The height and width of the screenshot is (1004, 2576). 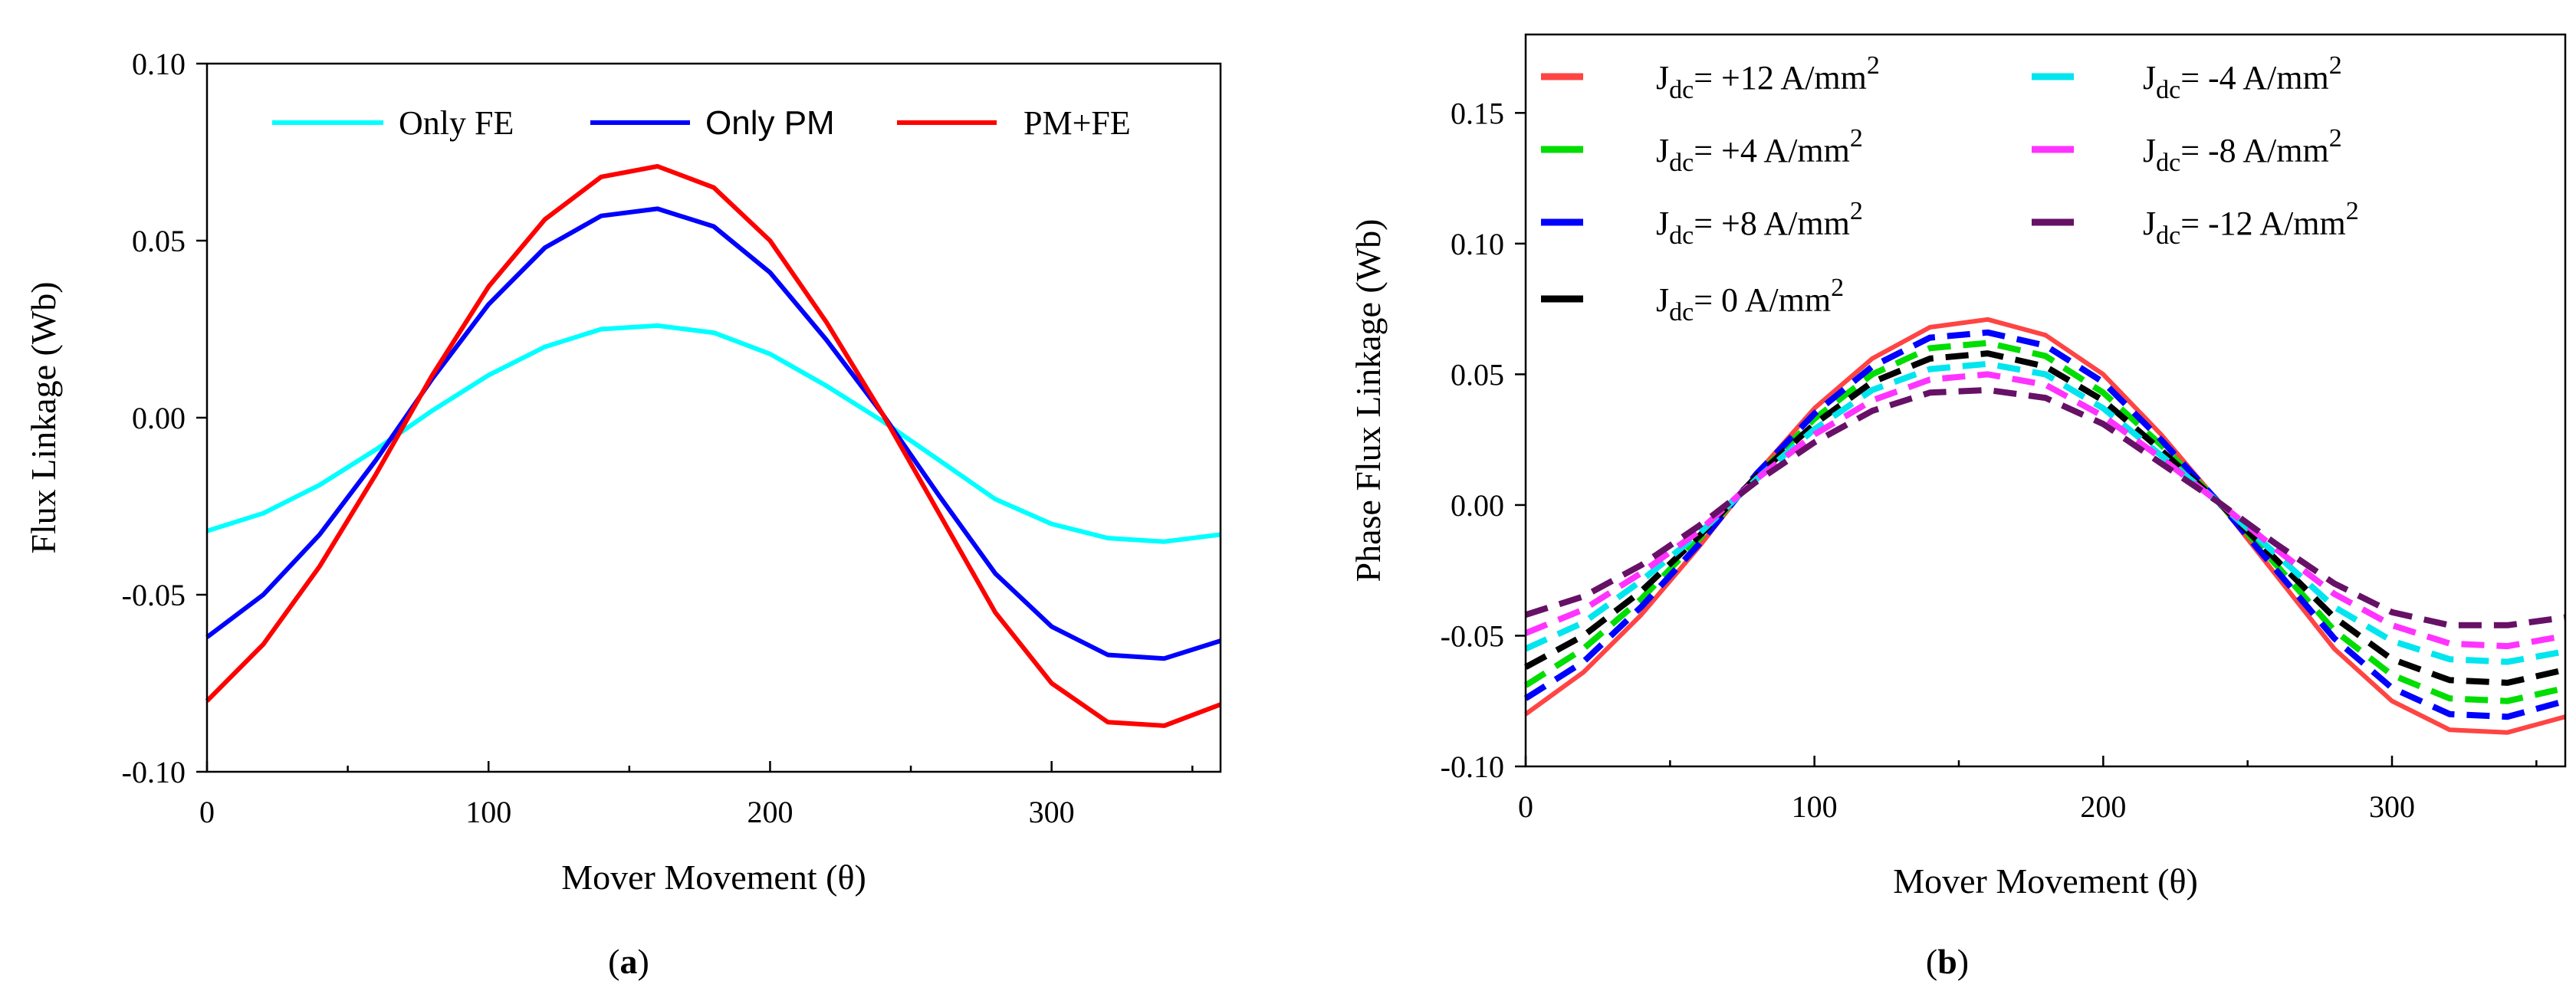 What do you see at coordinates (456, 123) in the screenshot?
I see `legend-label-a-0: Only FE` at bounding box center [456, 123].